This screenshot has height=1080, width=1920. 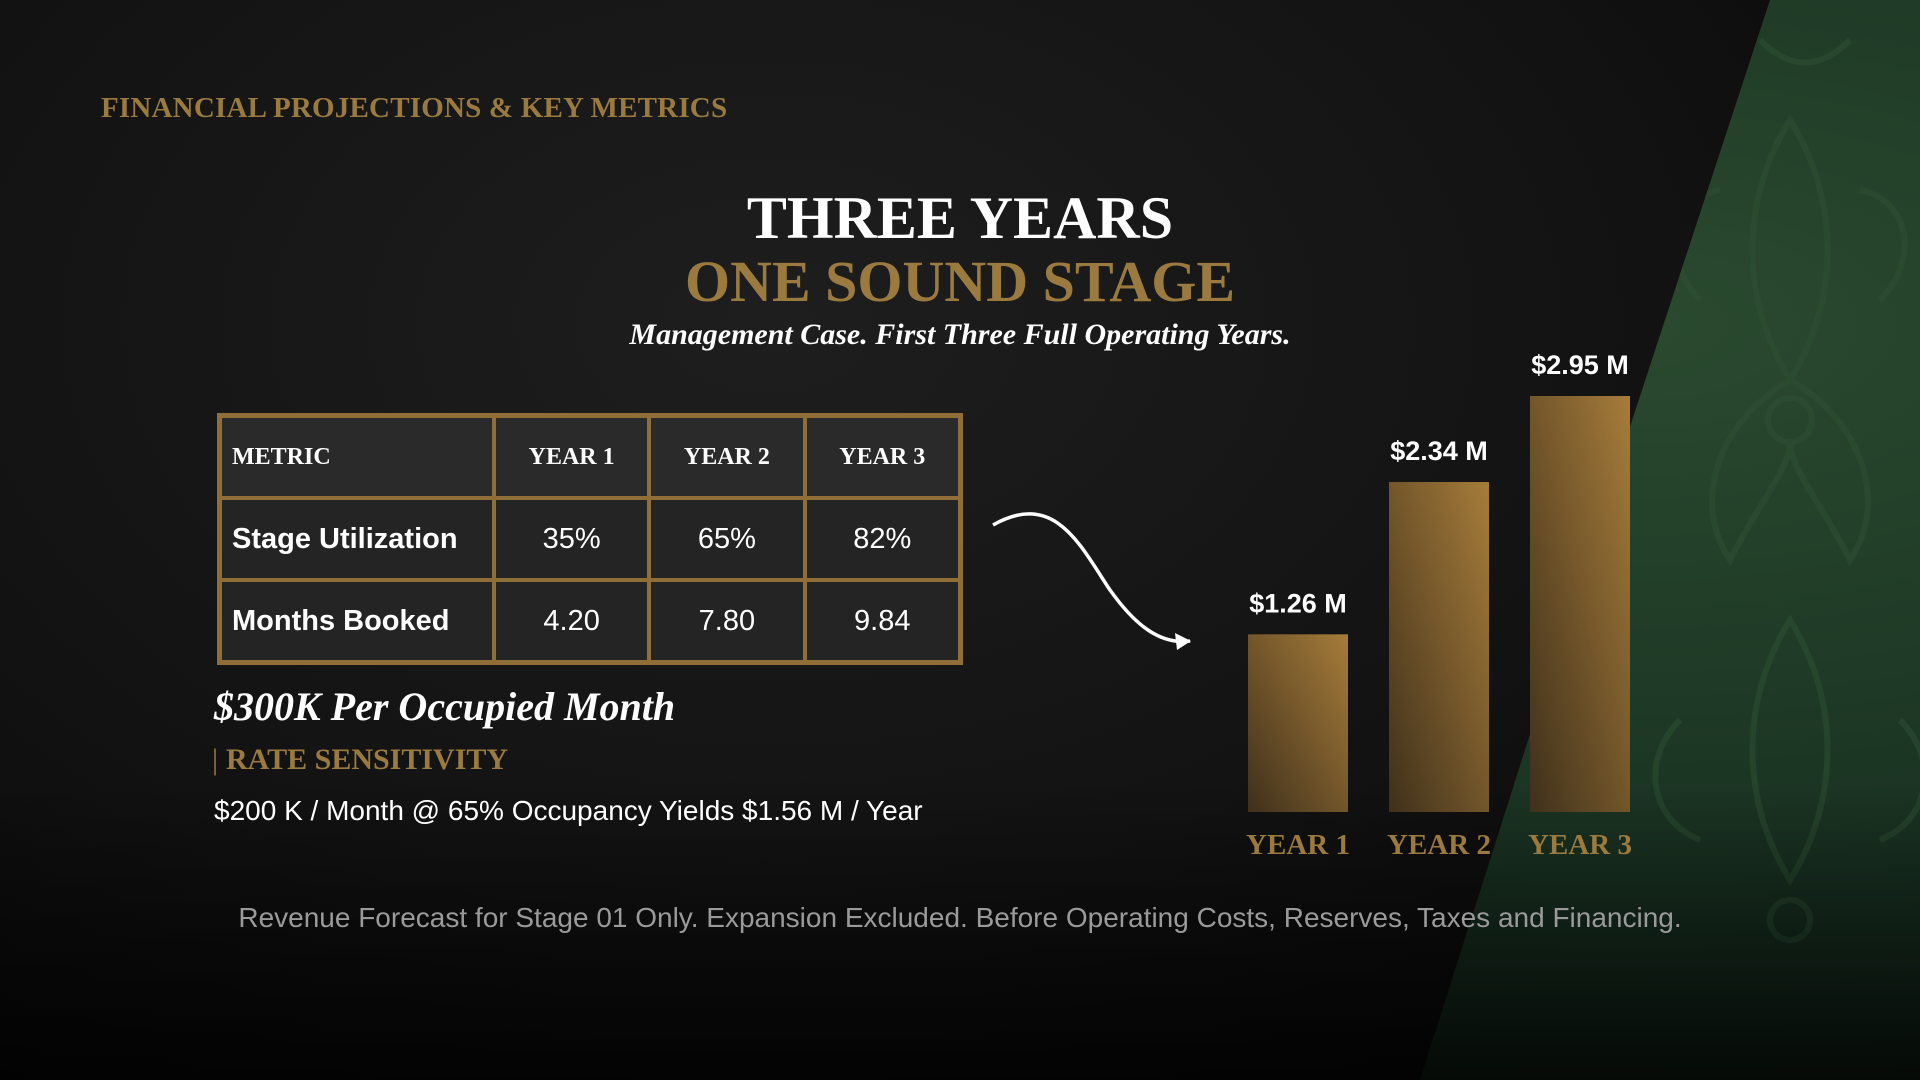 I want to click on table-header-year1: YEAR 1, so click(x=571, y=456).